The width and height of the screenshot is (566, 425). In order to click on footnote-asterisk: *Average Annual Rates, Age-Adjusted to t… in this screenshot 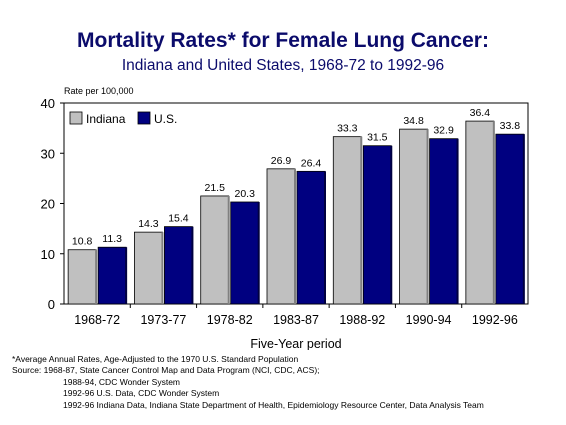, I will do `click(155, 359)`.